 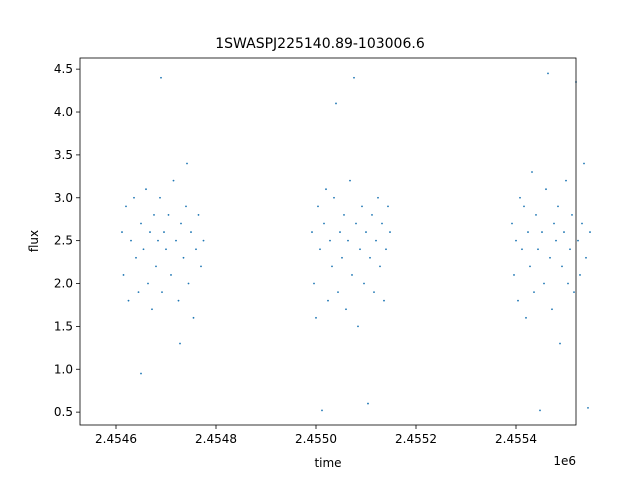 I want to click on x-tick-label: 2.4550, so click(x=316, y=439).